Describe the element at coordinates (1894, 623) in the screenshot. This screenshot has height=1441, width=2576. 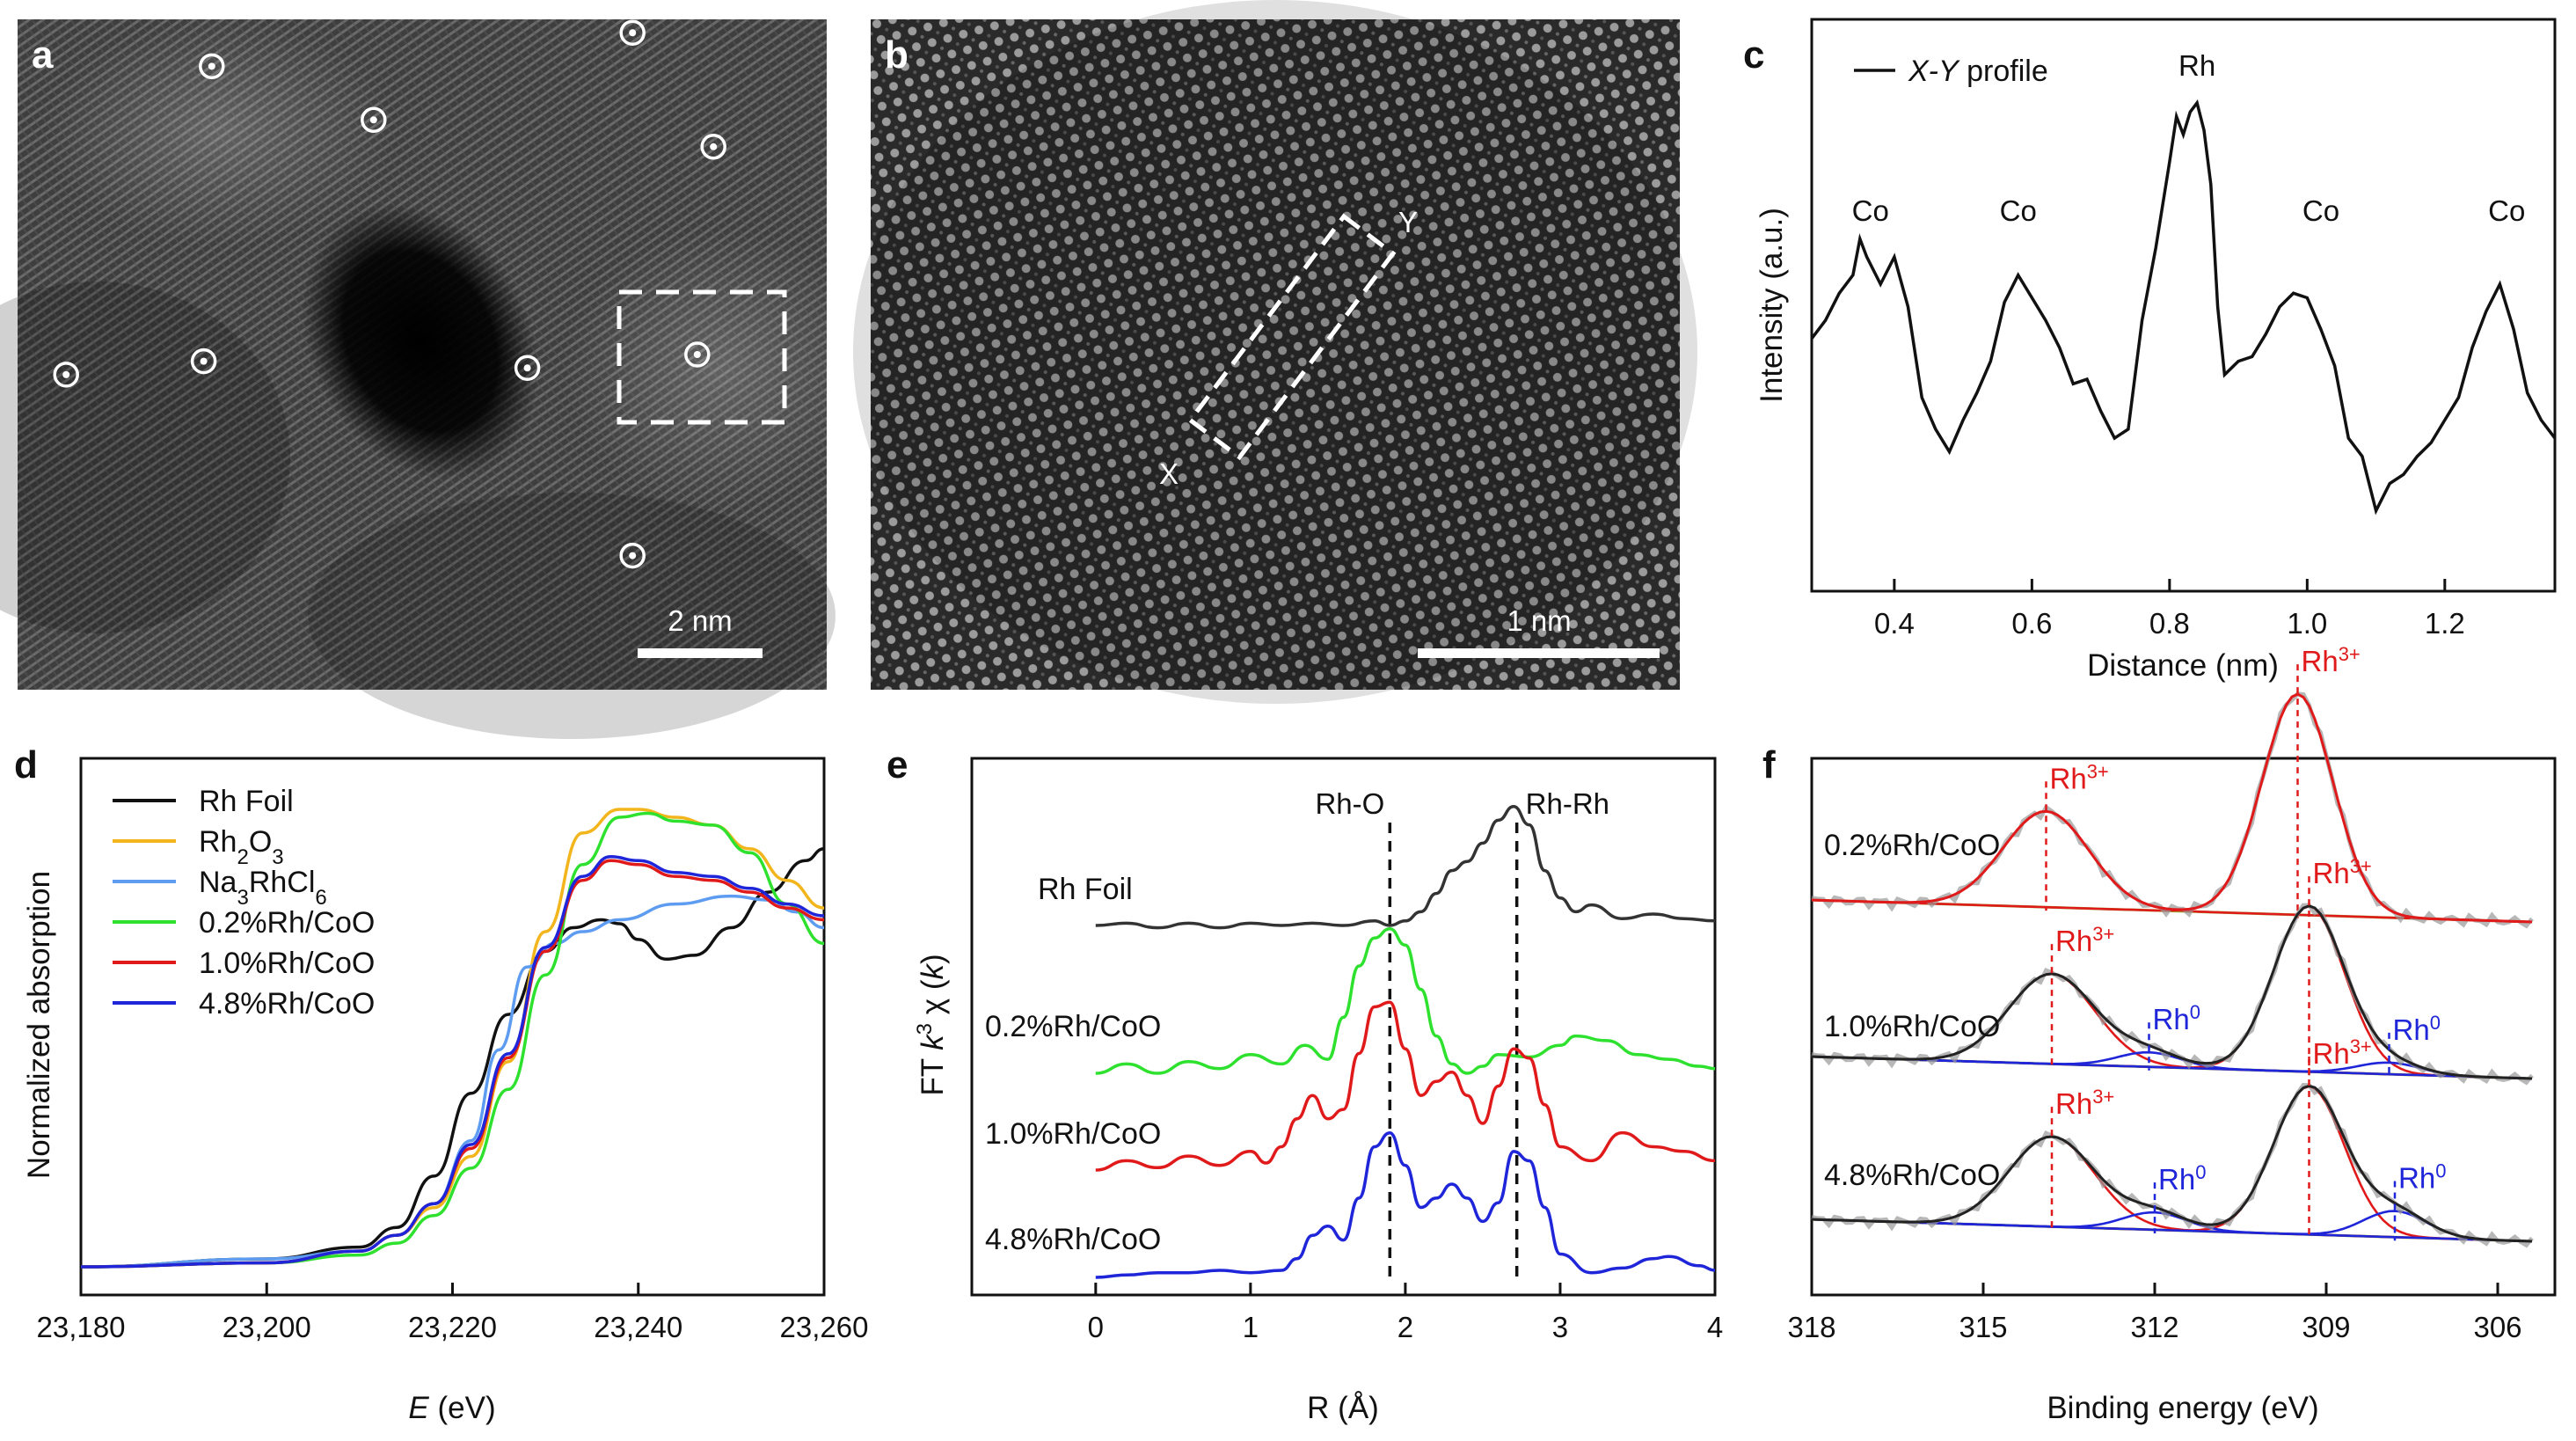
I see `c-tick-label: 0.4` at that location.